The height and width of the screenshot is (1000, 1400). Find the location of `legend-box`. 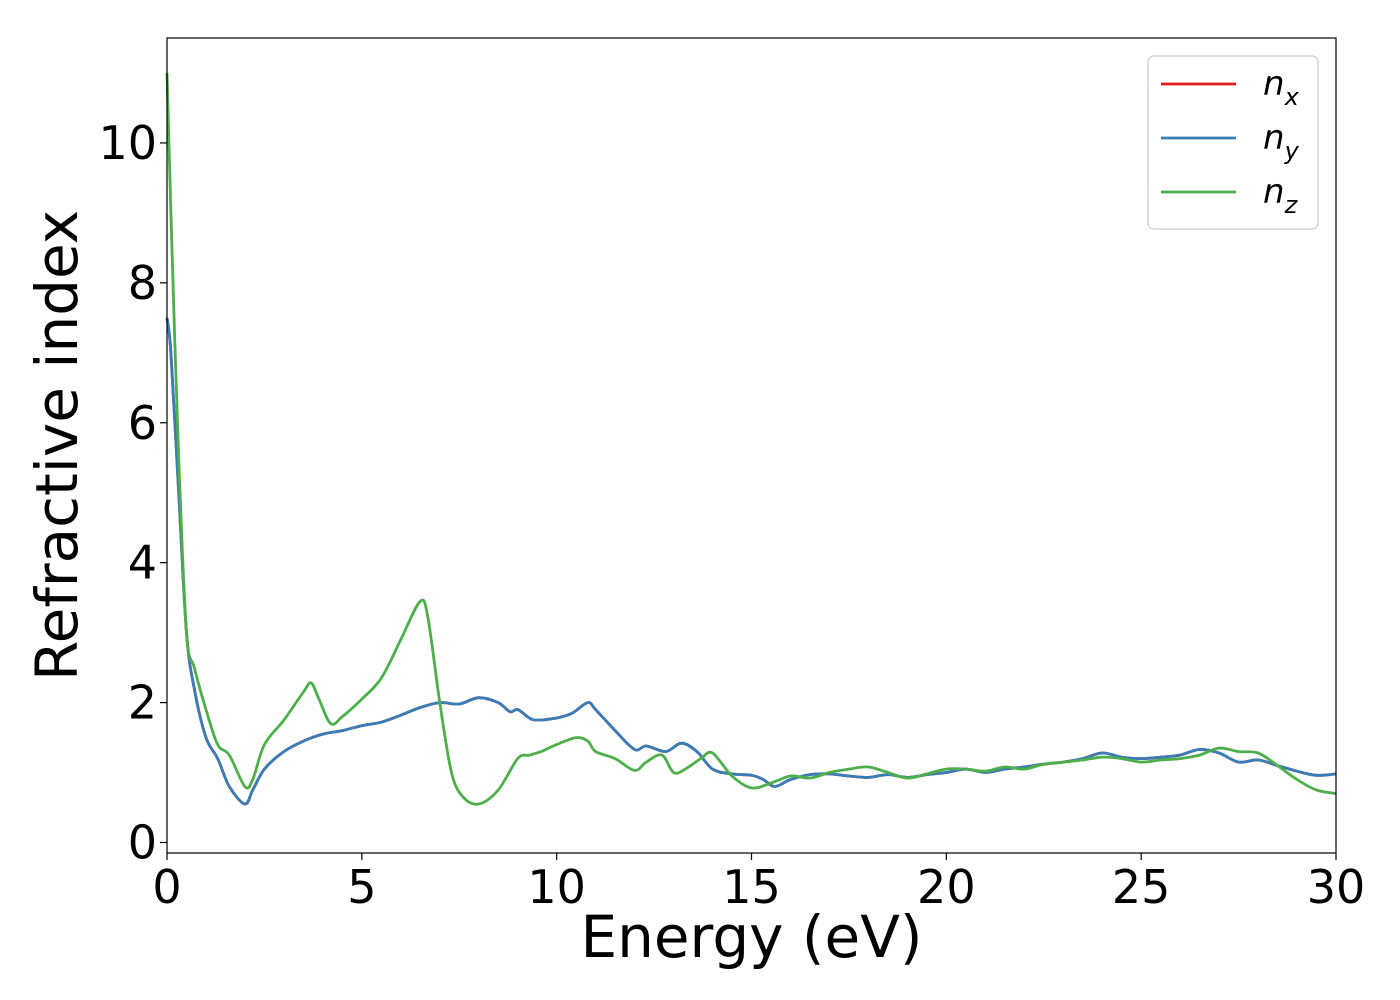

legend-box is located at coordinates (1233, 142).